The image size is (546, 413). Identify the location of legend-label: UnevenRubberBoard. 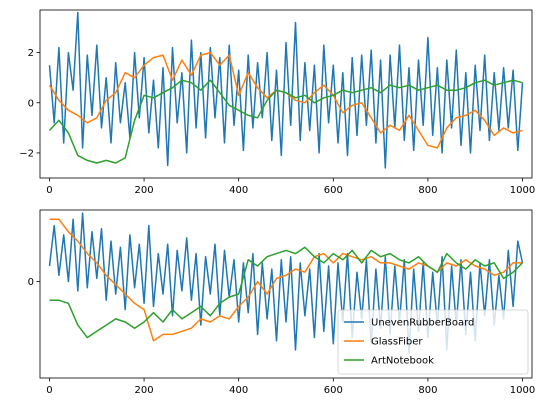
(422, 323).